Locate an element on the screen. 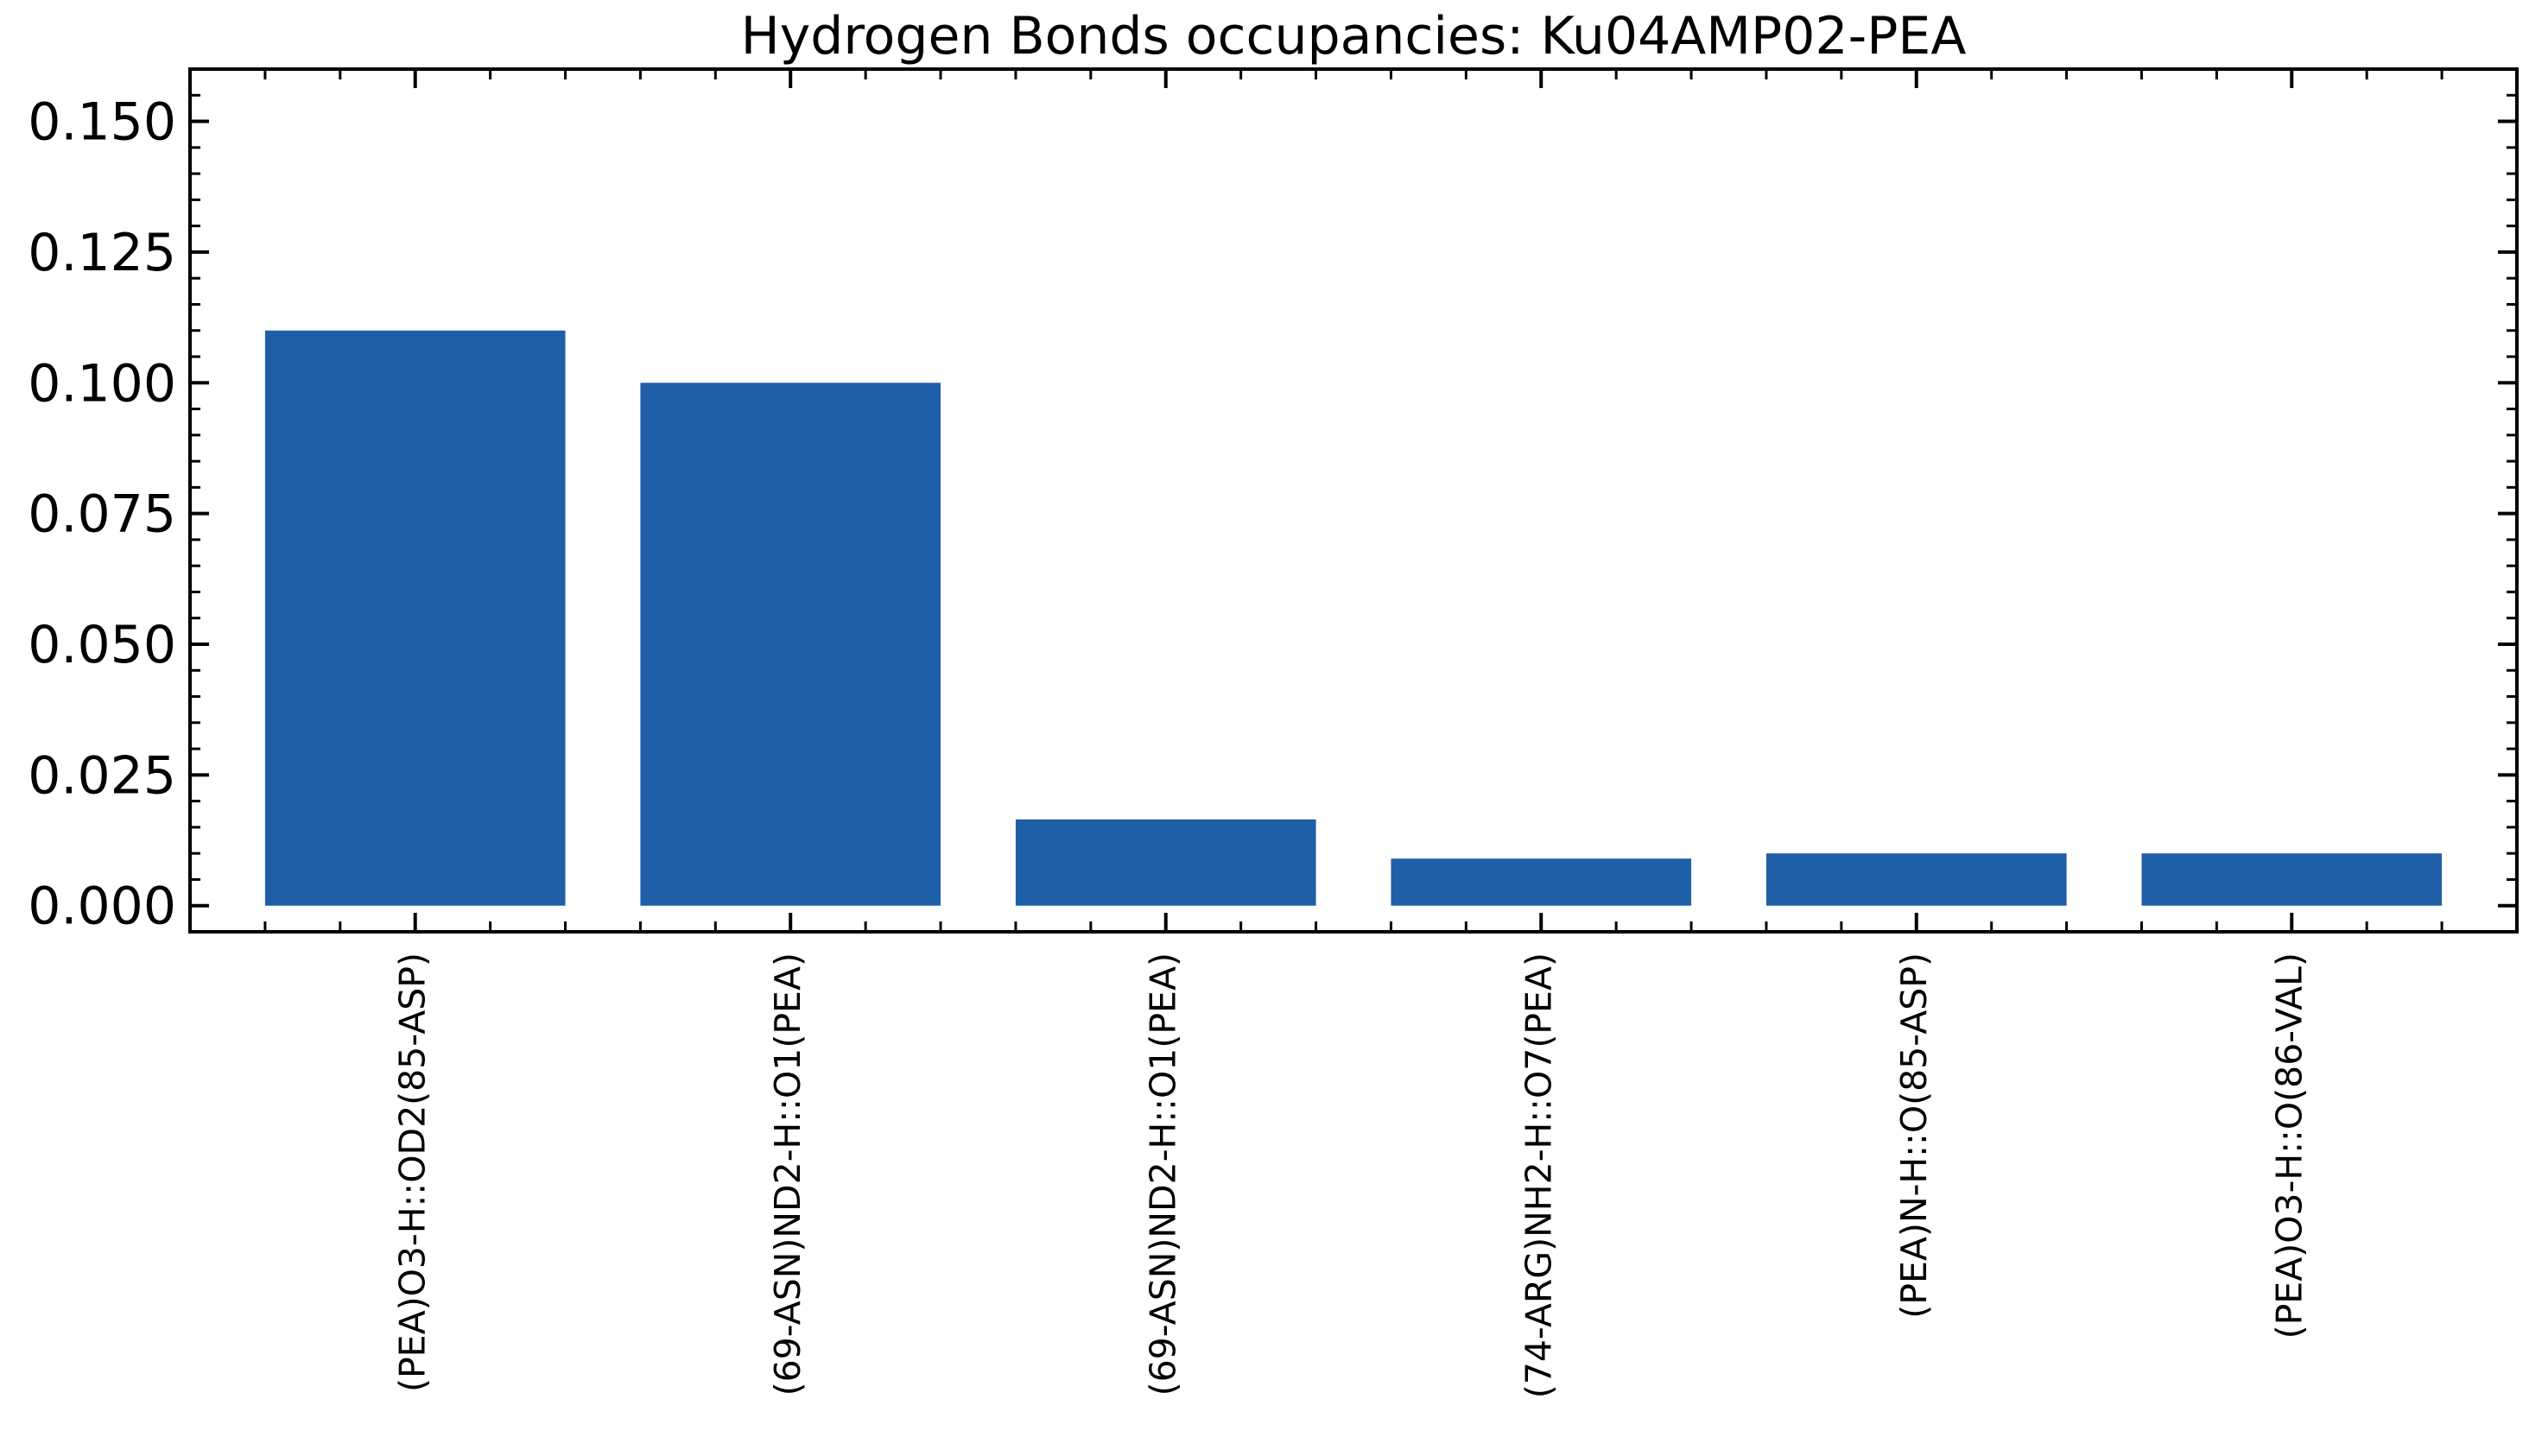 The height and width of the screenshot is (1456, 2529). xtick-label: (74-ARG)NH2-H::O7(PEA) is located at coordinates (1538, 1176).